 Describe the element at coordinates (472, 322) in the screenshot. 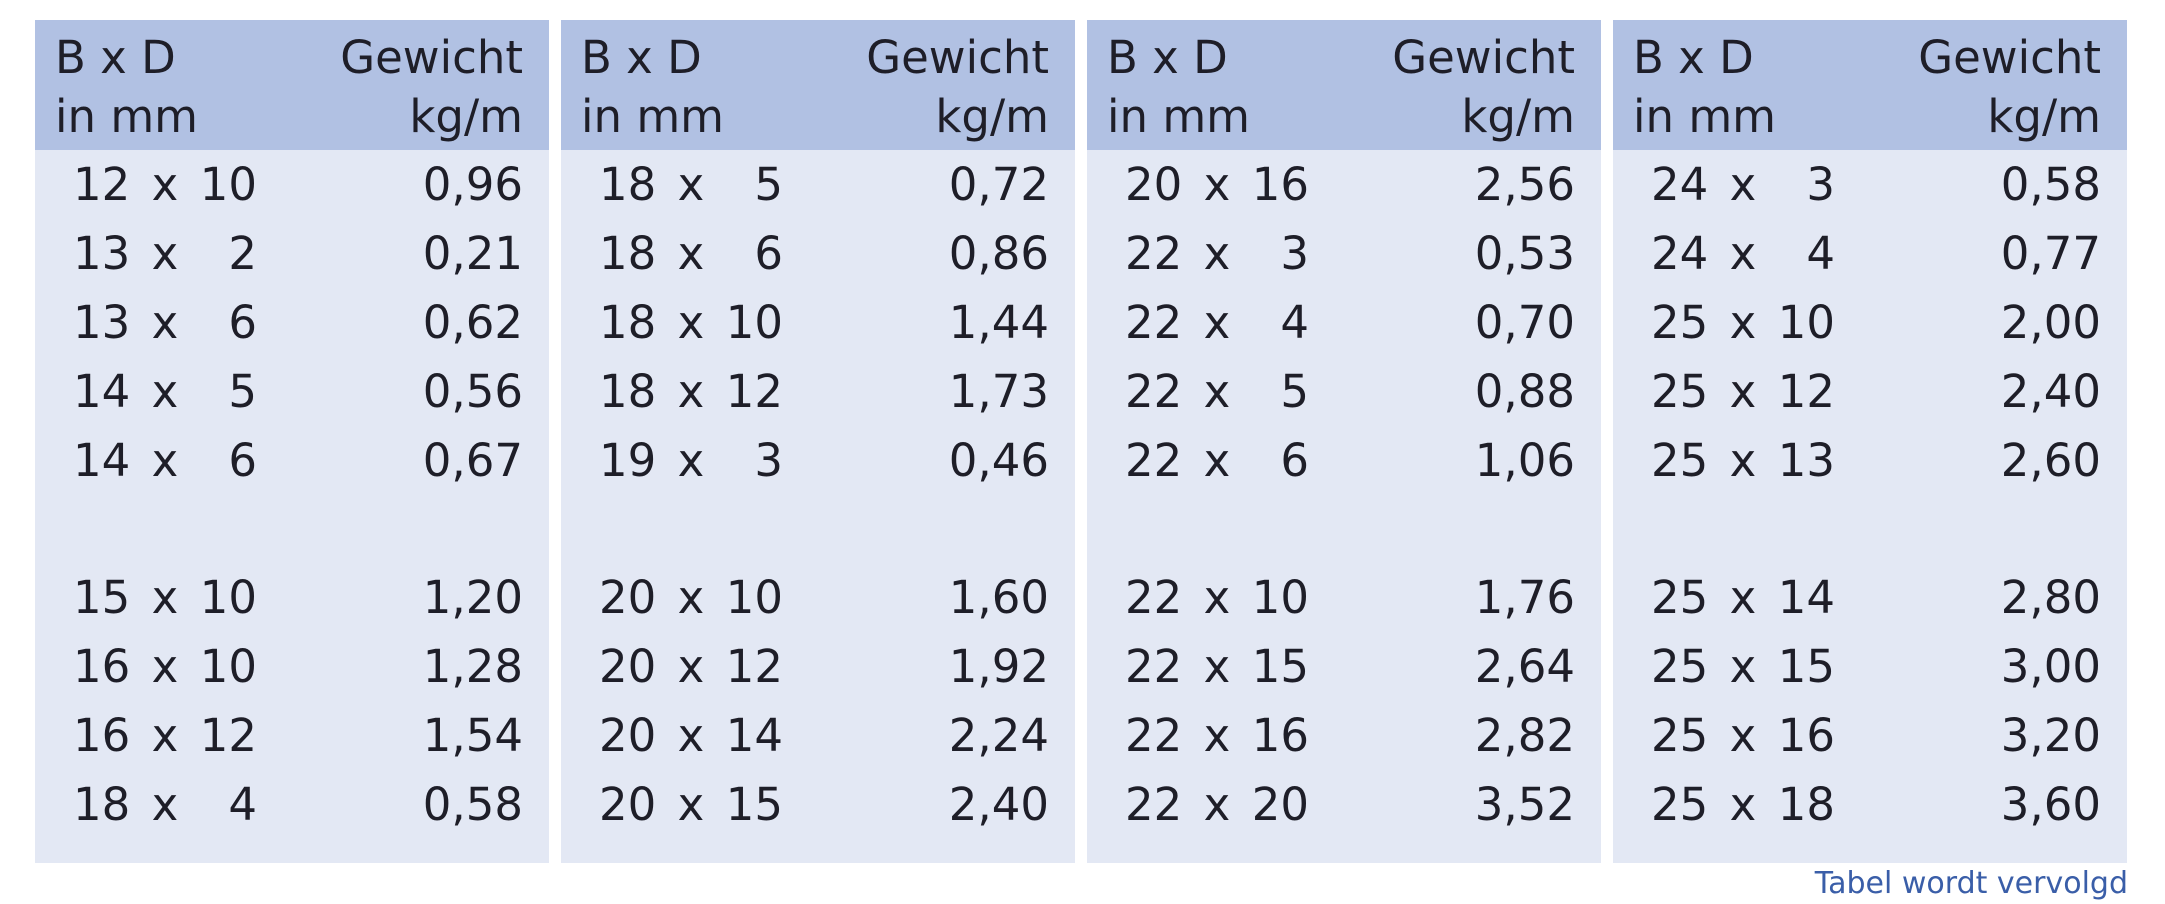

I see `weight-cell: 0,62` at that location.